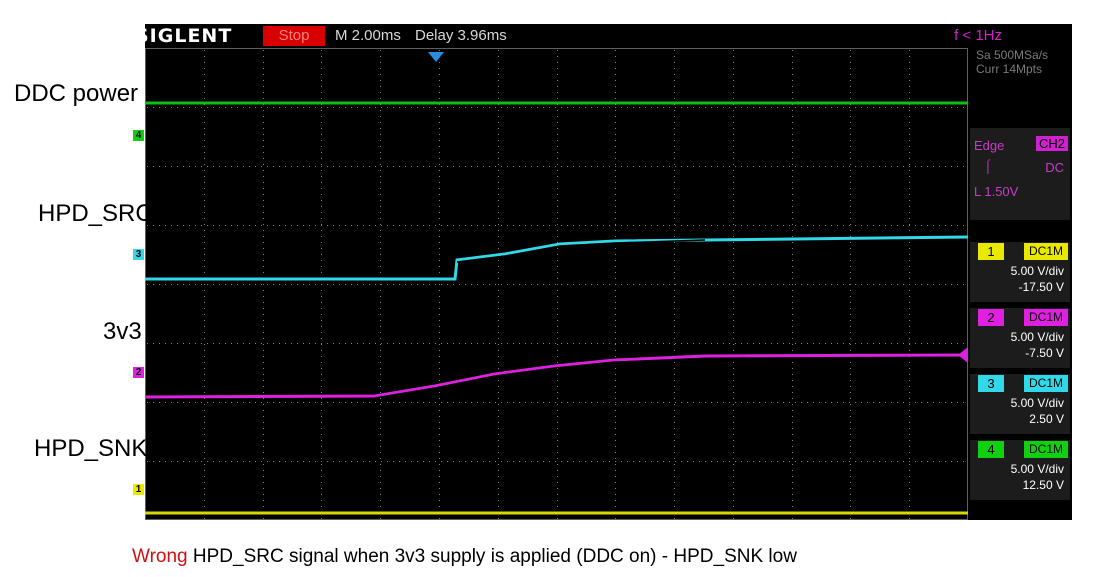 This screenshot has height=577, width=1095. What do you see at coordinates (76, 93) in the screenshot?
I see `label-ddc-power: DDC power` at bounding box center [76, 93].